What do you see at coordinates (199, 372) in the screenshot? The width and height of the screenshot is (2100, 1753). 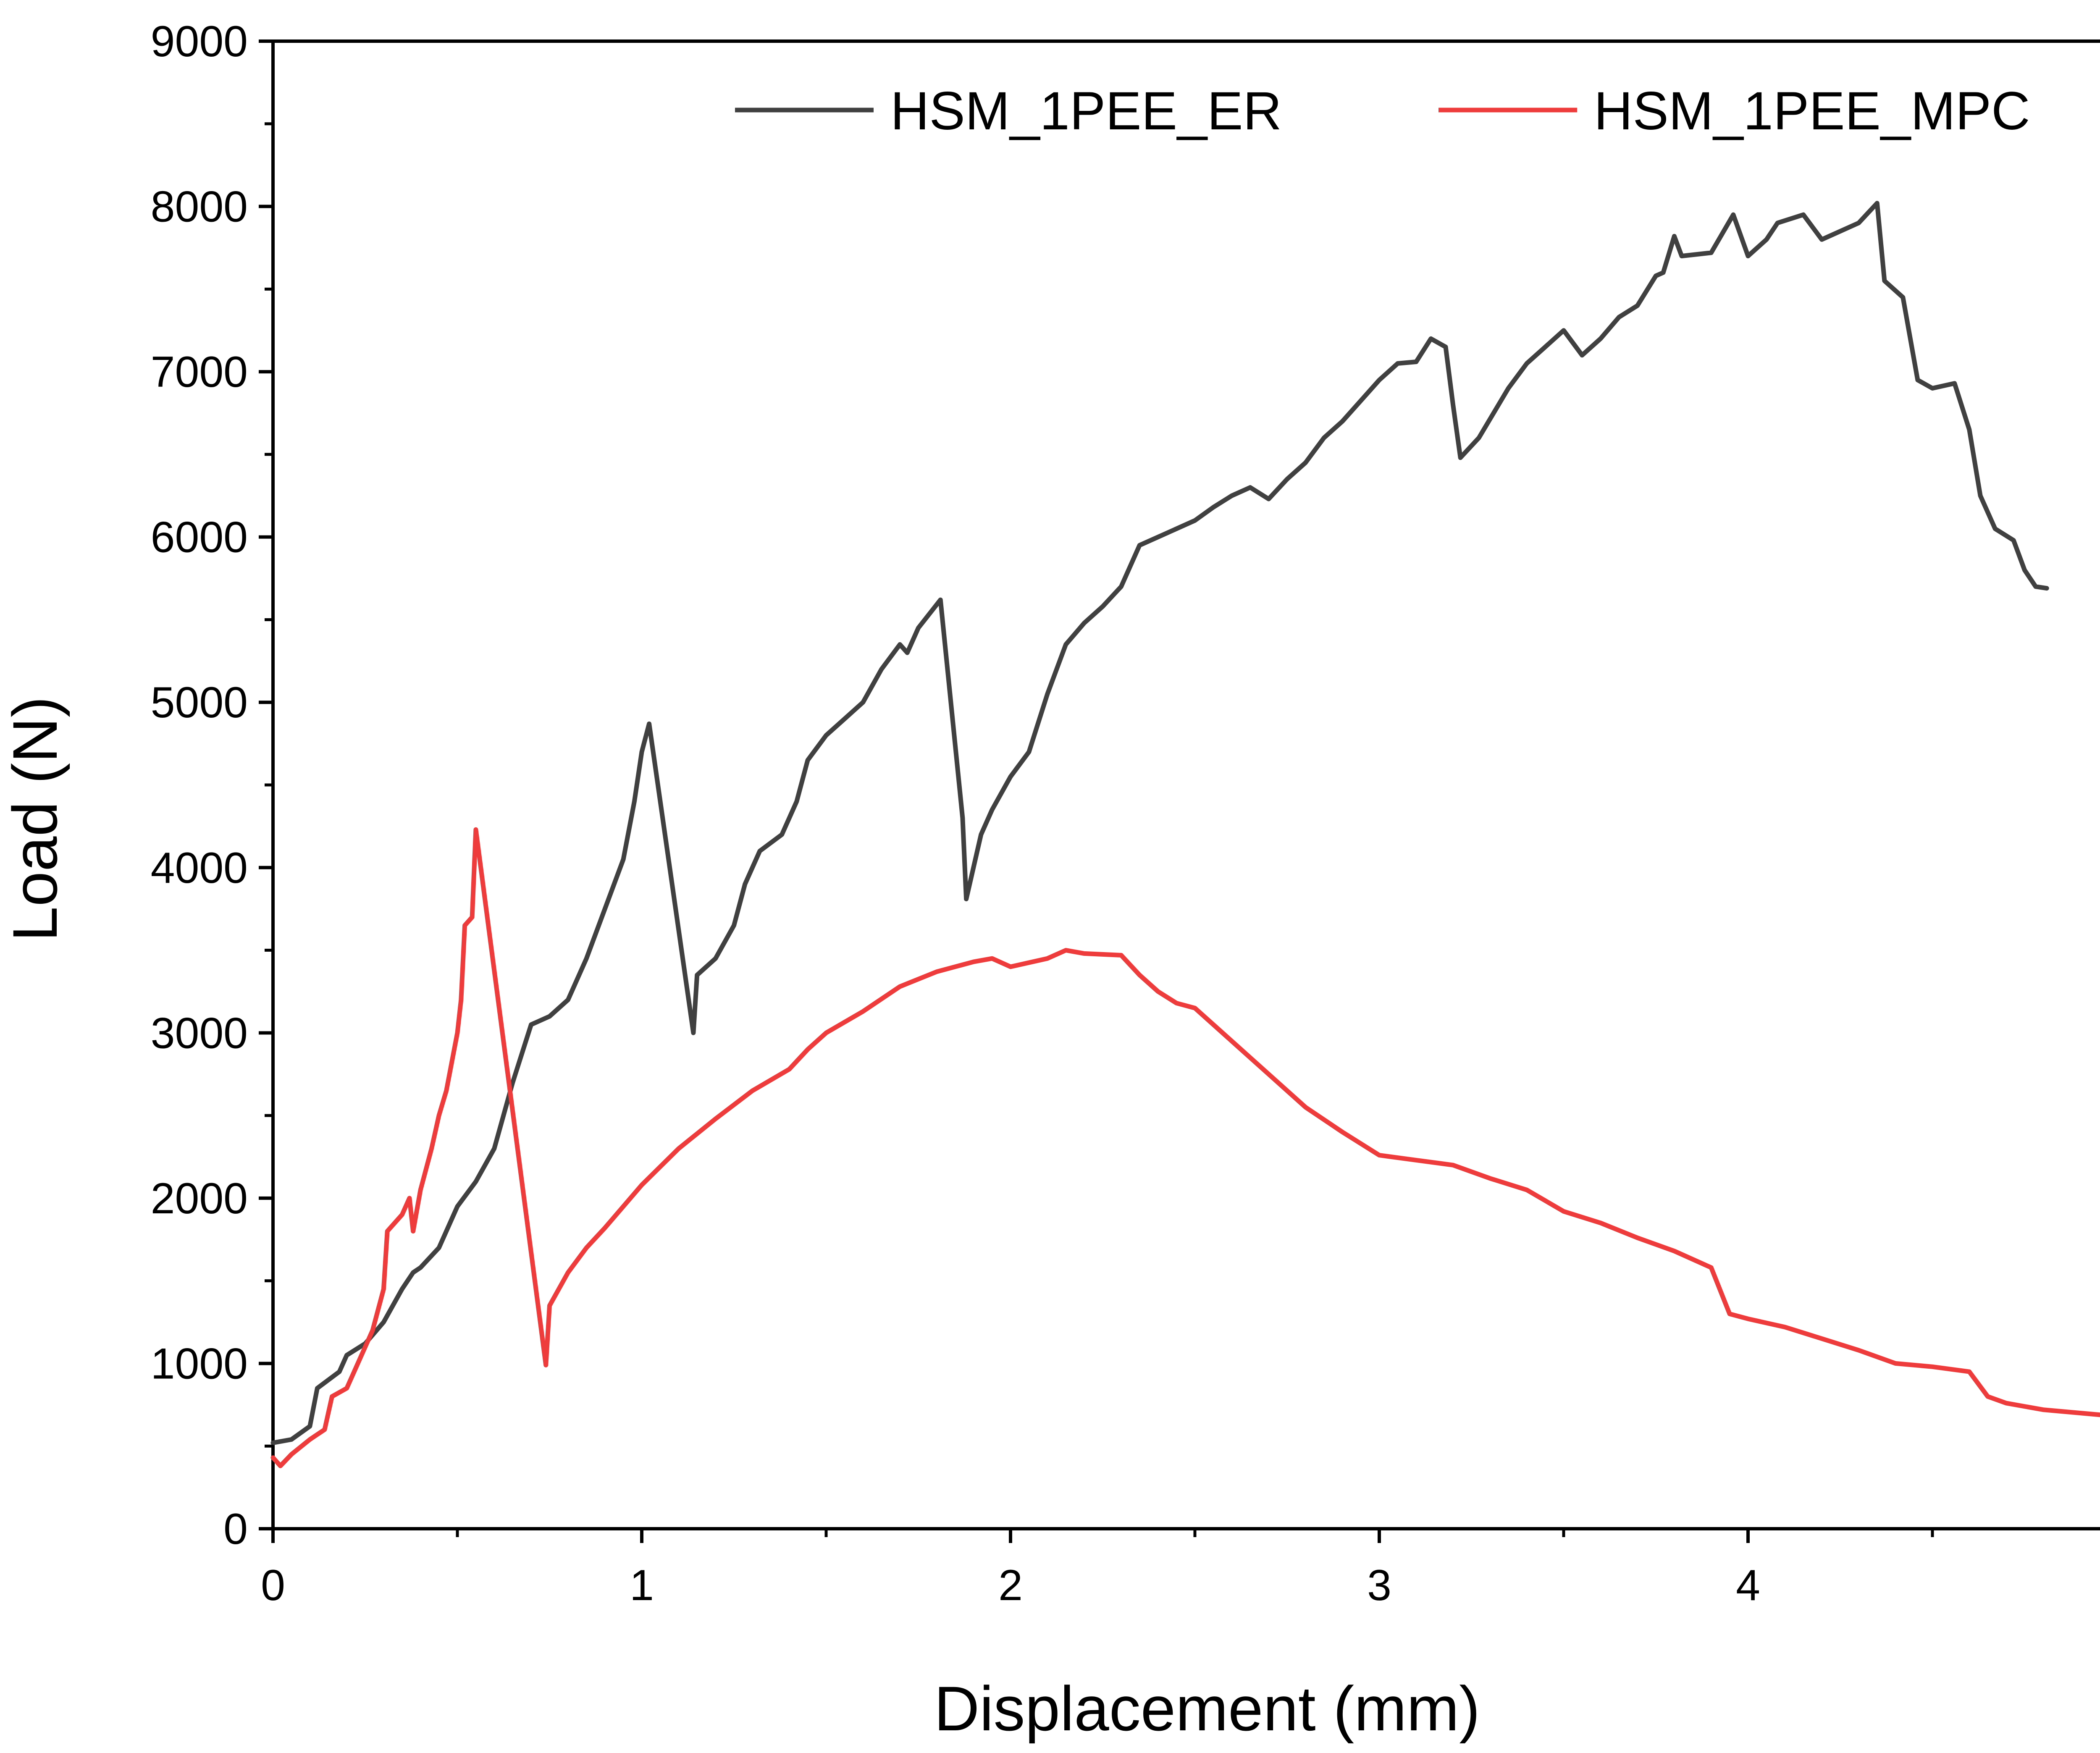 I see `y-tick-label: 7000` at bounding box center [199, 372].